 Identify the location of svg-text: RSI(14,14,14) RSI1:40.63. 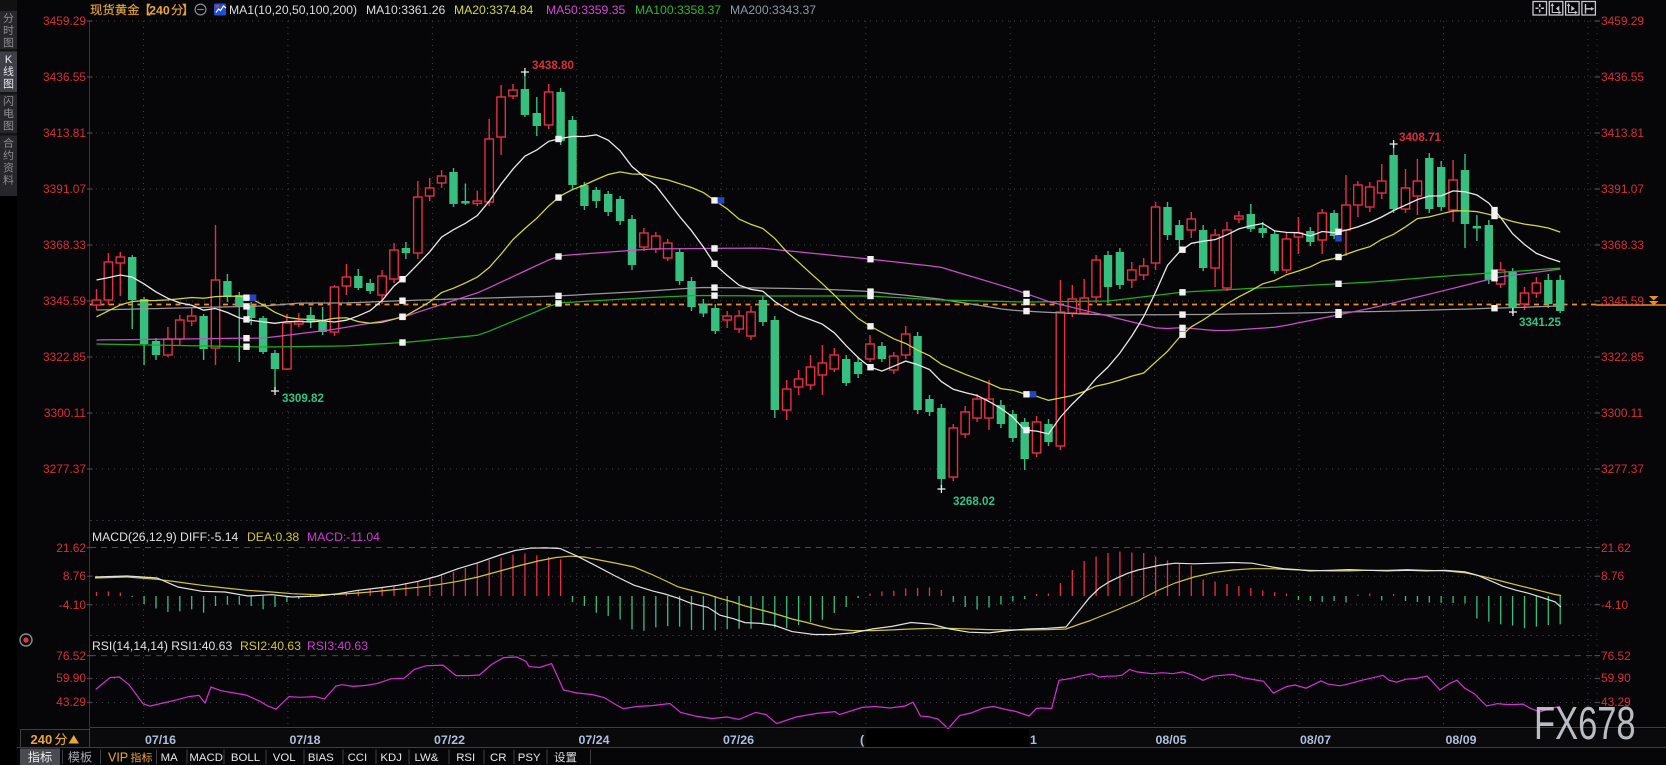
(162, 646).